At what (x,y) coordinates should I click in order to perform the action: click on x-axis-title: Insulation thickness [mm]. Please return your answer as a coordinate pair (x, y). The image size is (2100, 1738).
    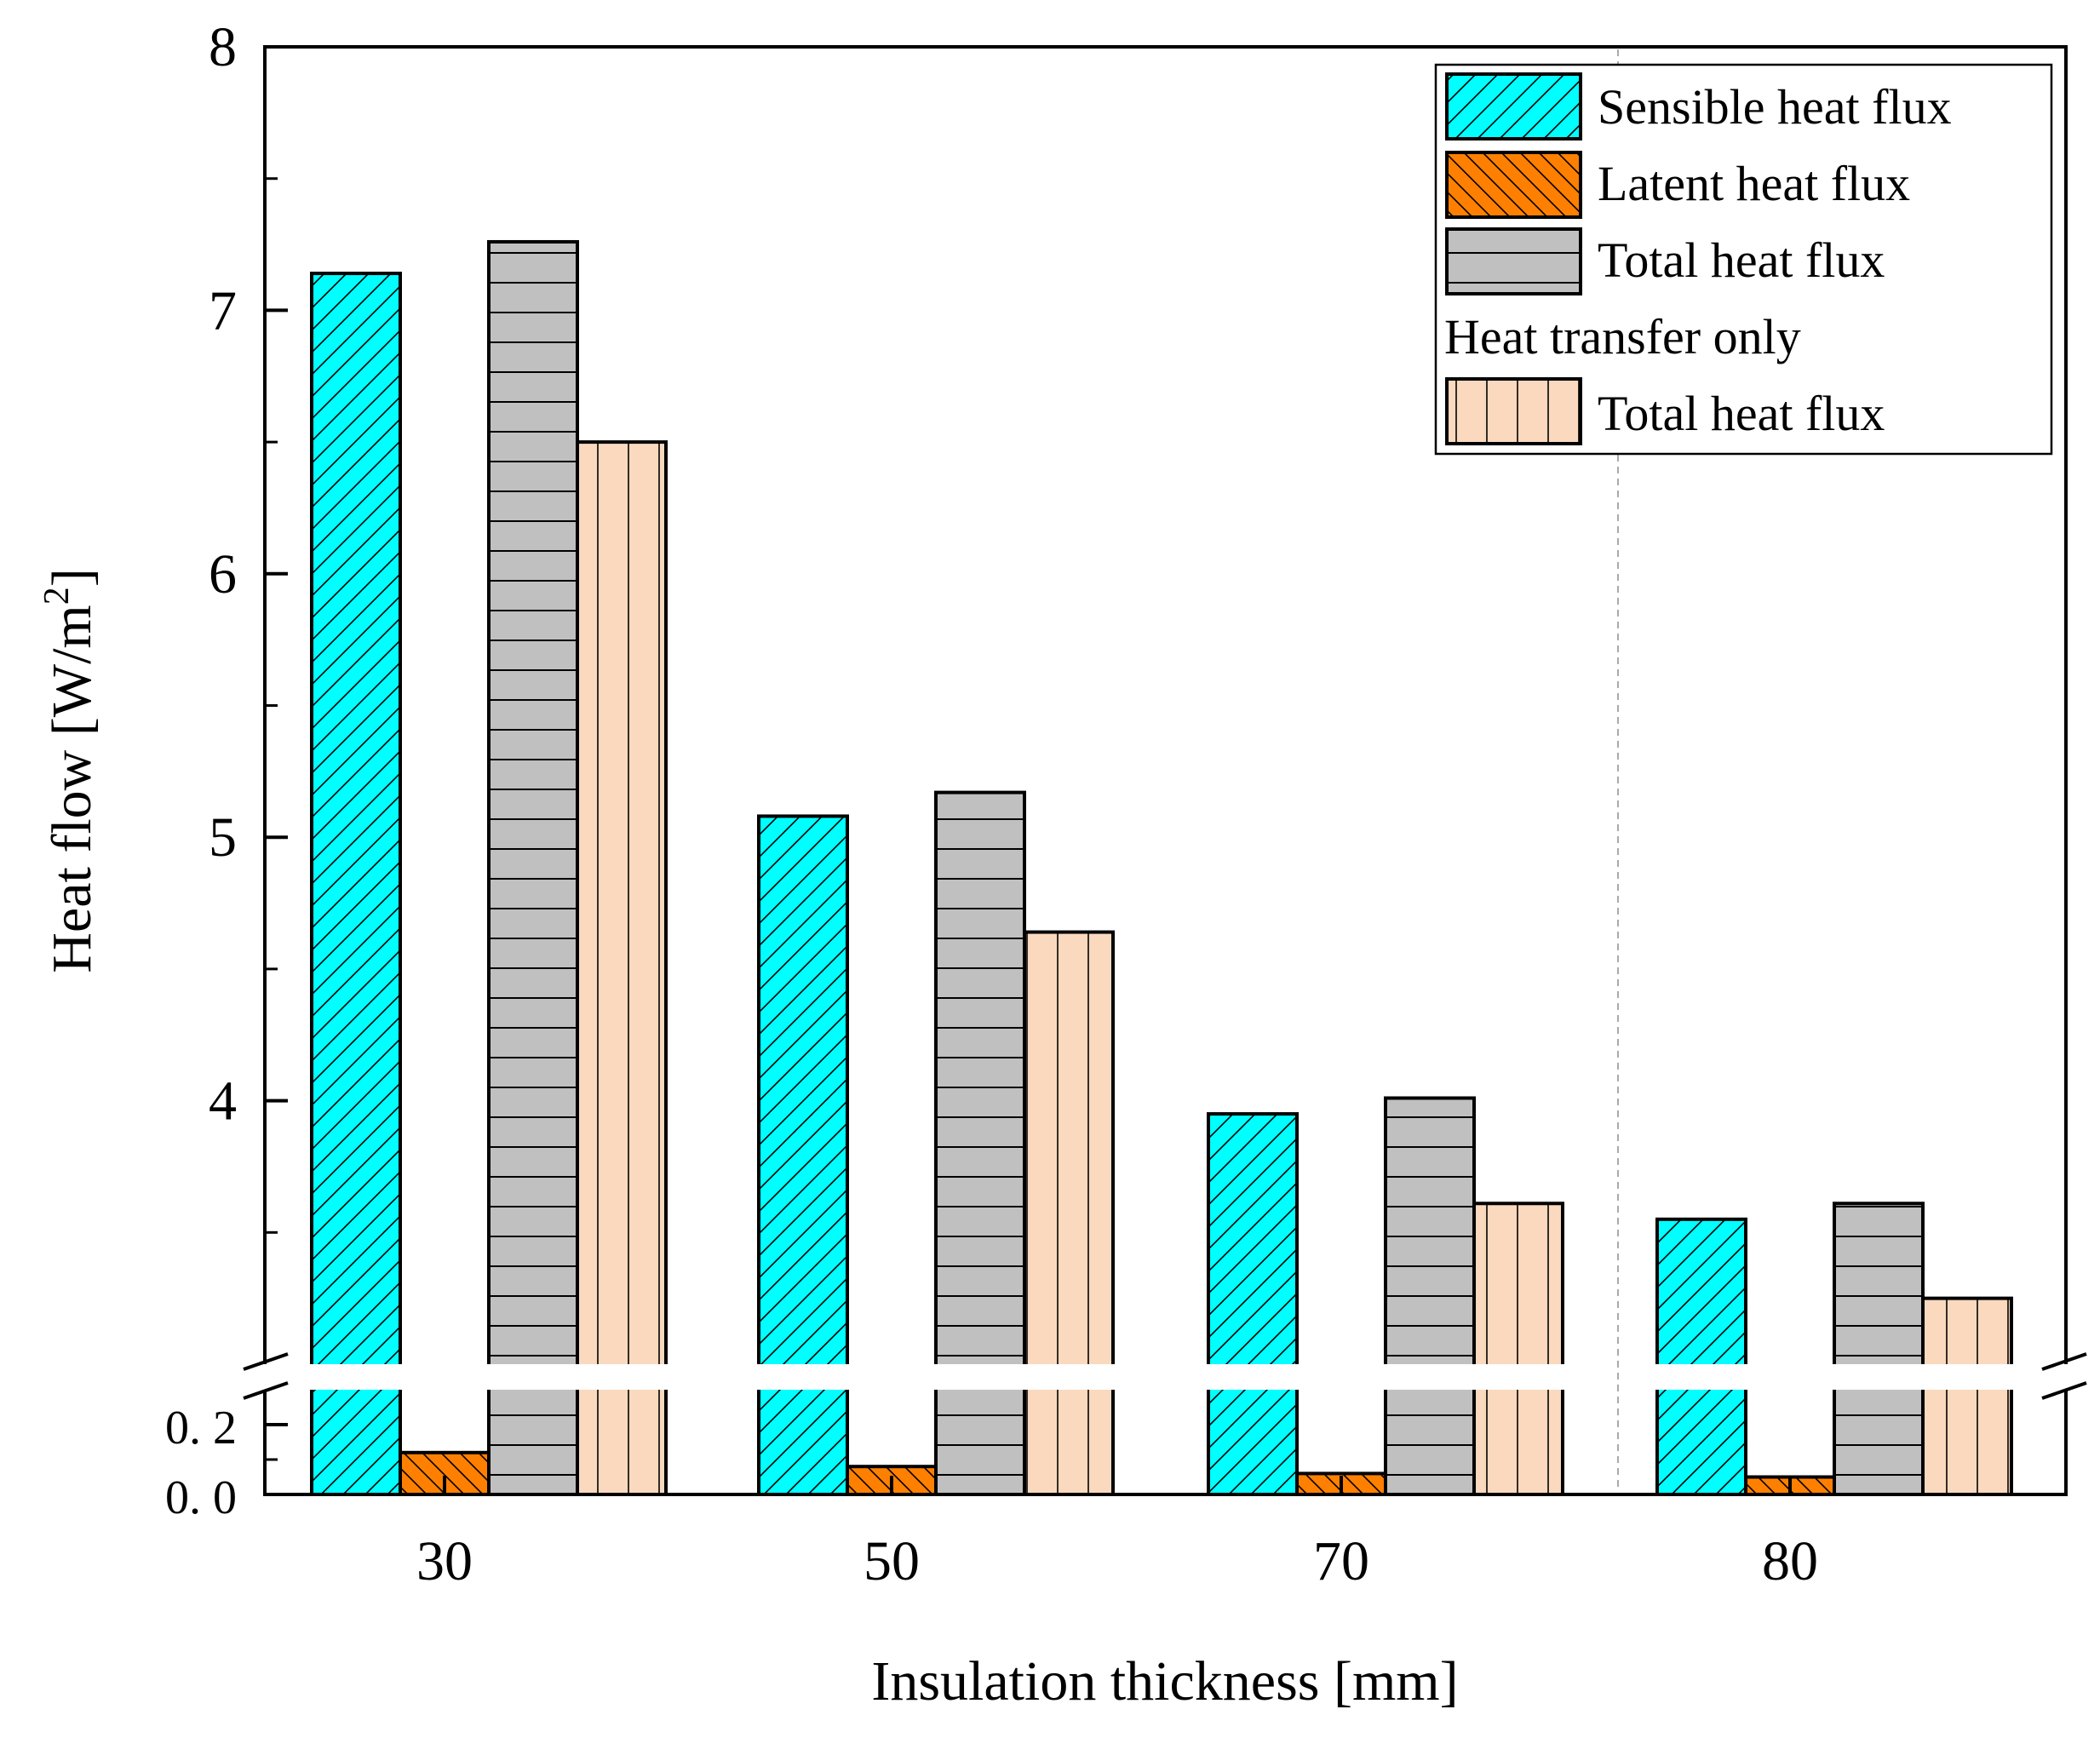
    Looking at the image, I should click on (1164, 1681).